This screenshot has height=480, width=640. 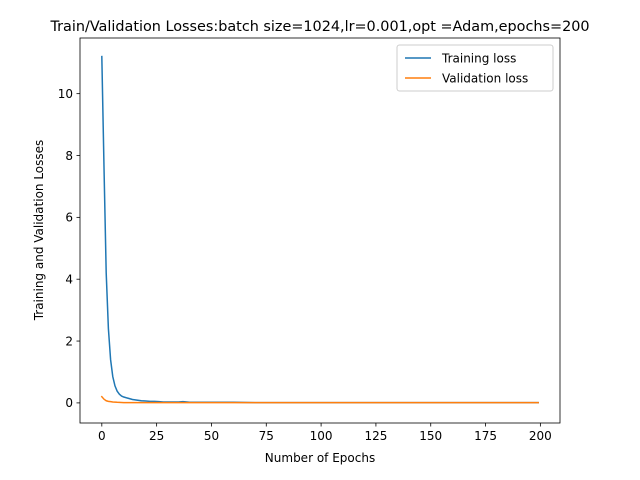 What do you see at coordinates (69, 341) in the screenshot?
I see `y-tick-label: 2` at bounding box center [69, 341].